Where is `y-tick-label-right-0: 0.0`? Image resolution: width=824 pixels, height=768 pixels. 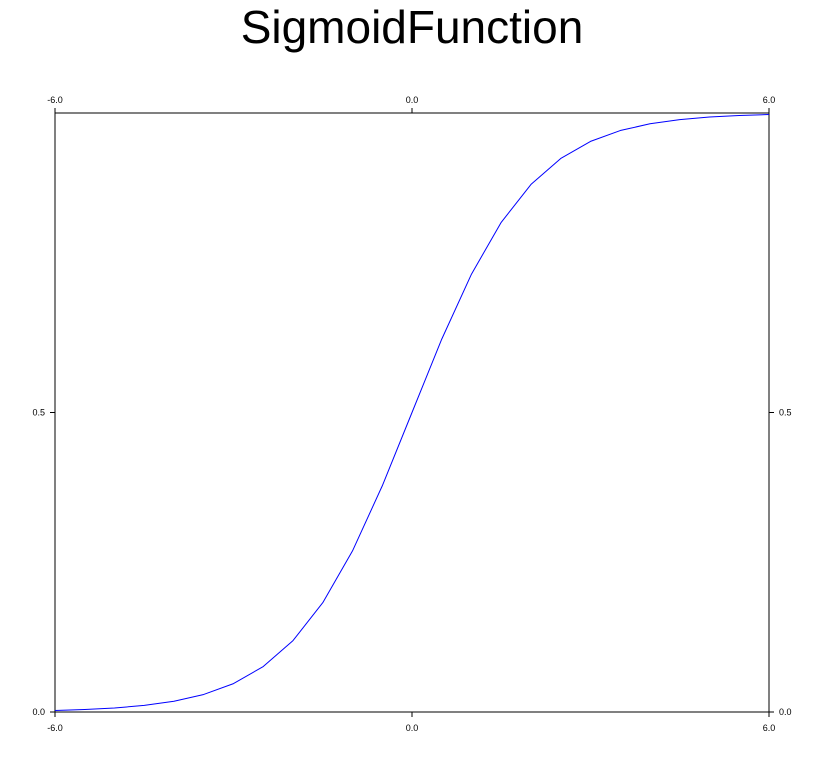
y-tick-label-right-0: 0.0 is located at coordinates (785, 712).